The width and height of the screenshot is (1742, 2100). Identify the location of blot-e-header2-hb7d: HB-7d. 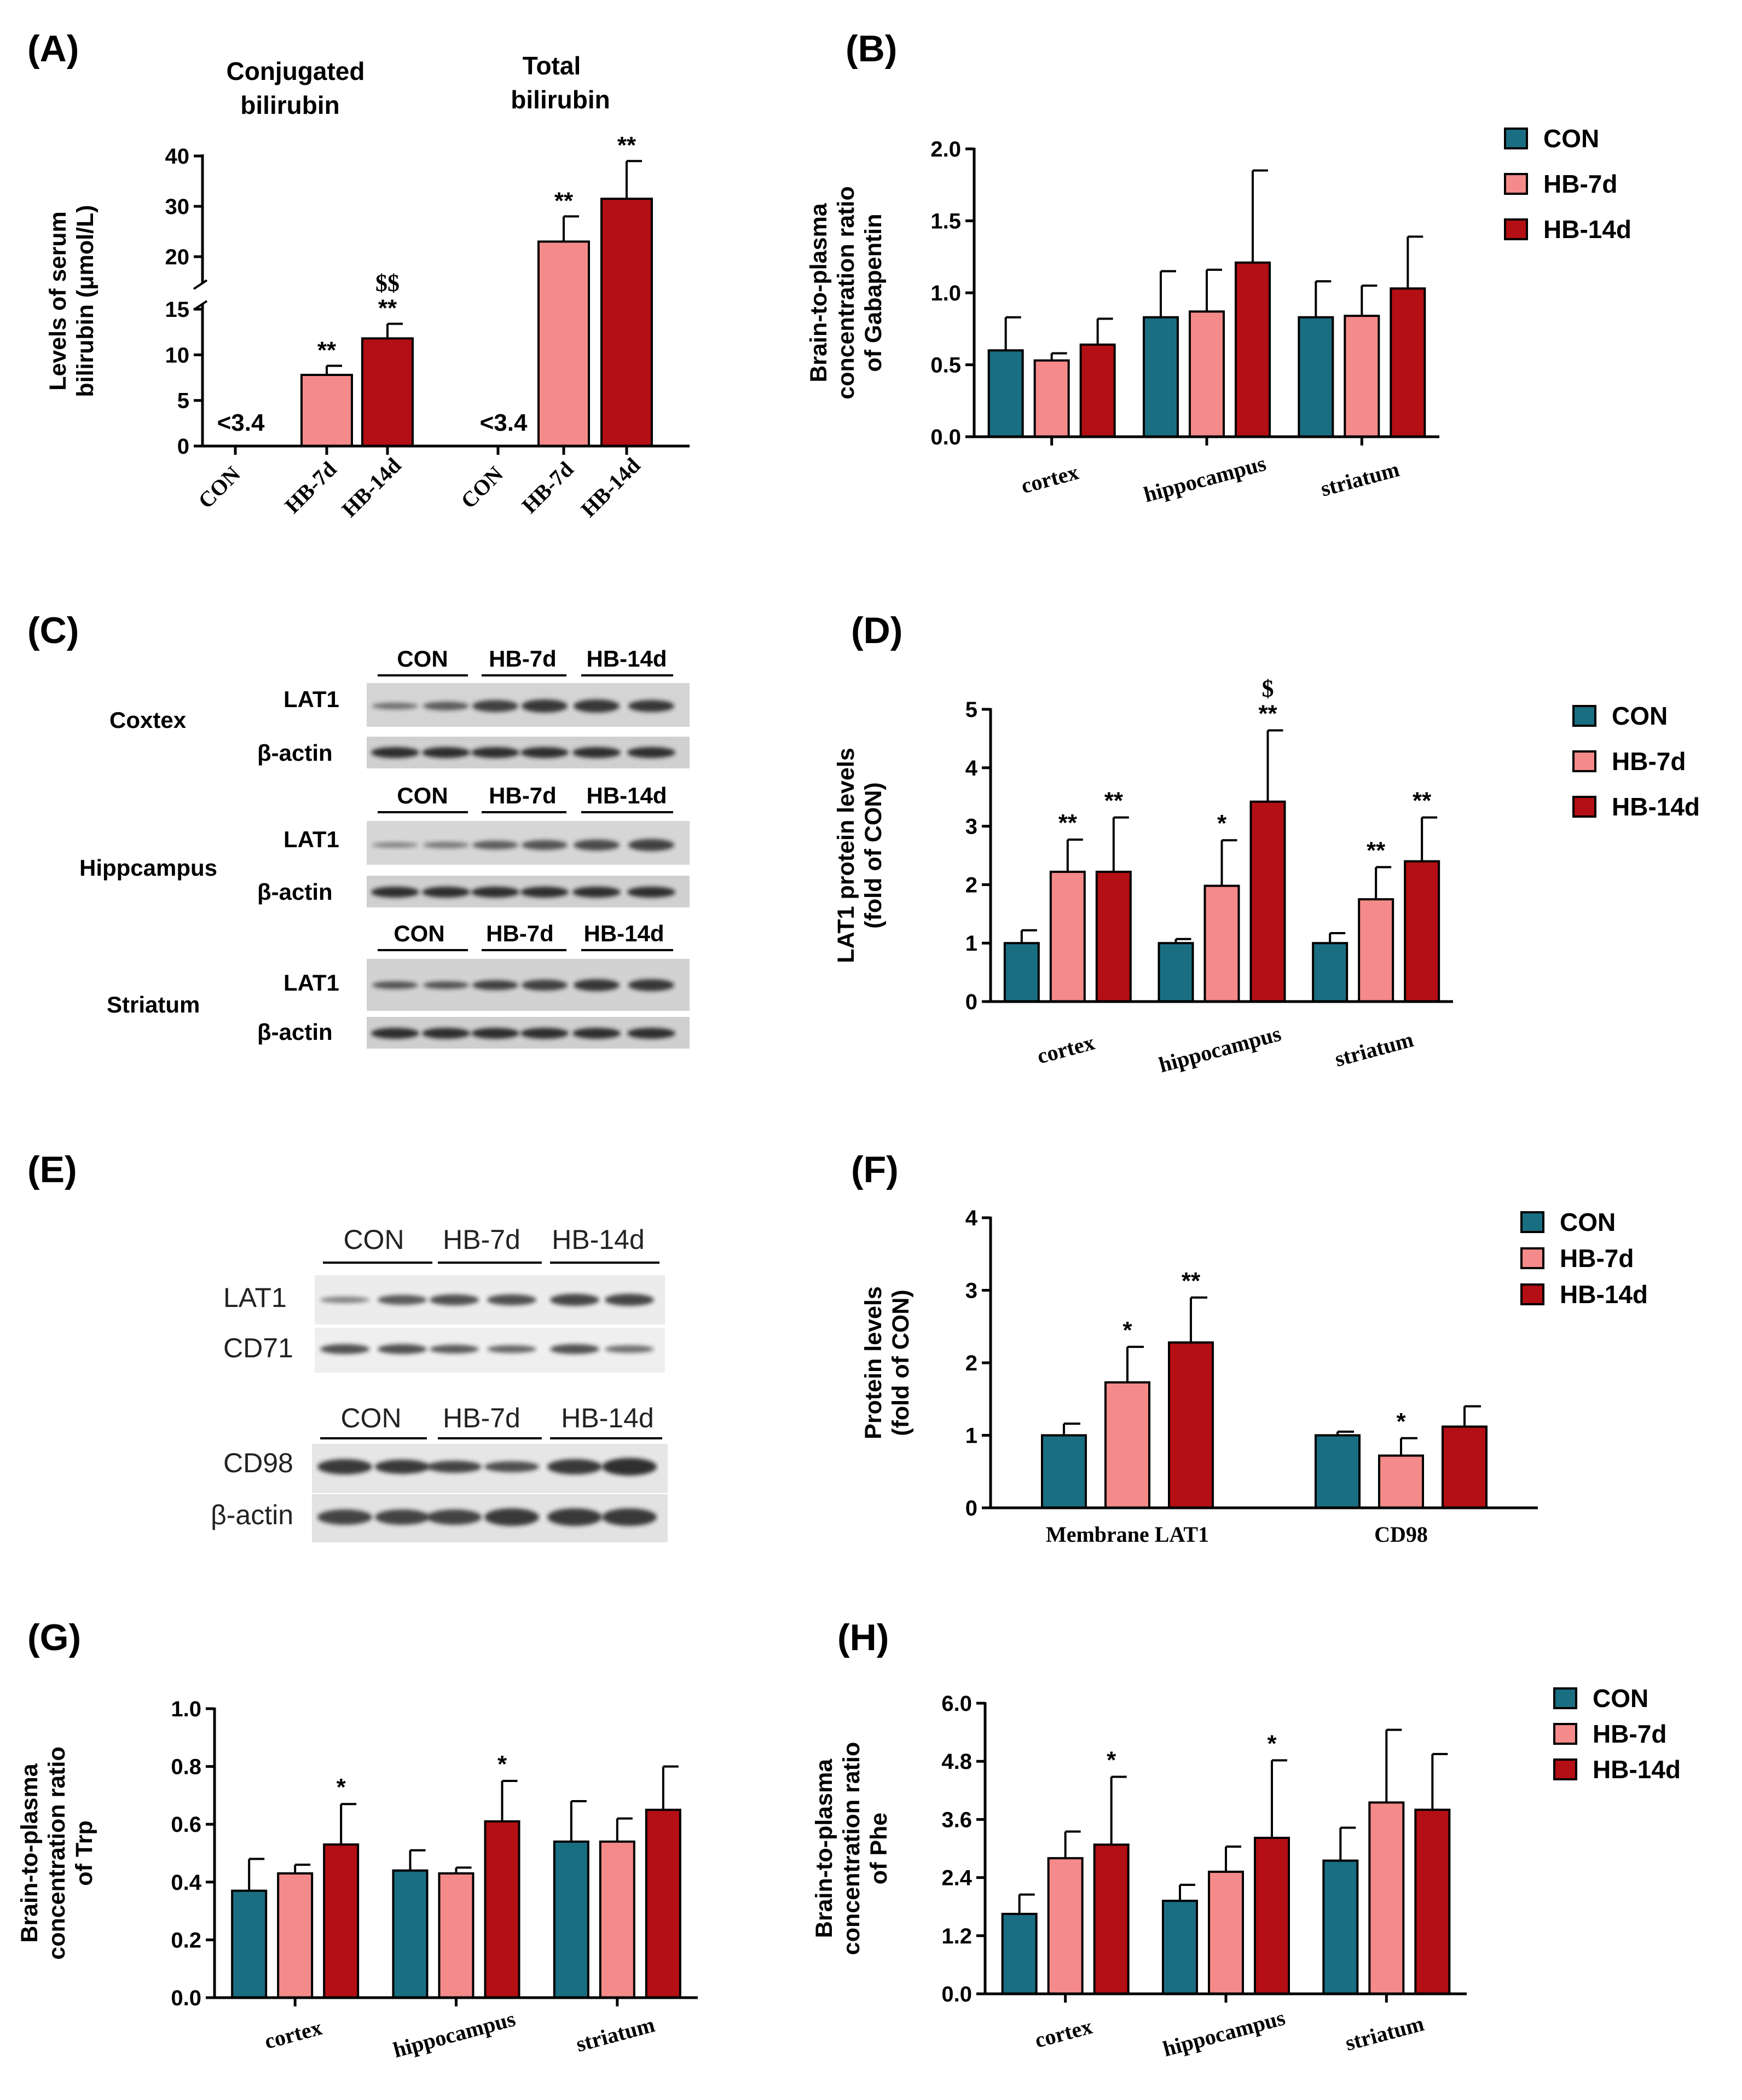
(482, 1418).